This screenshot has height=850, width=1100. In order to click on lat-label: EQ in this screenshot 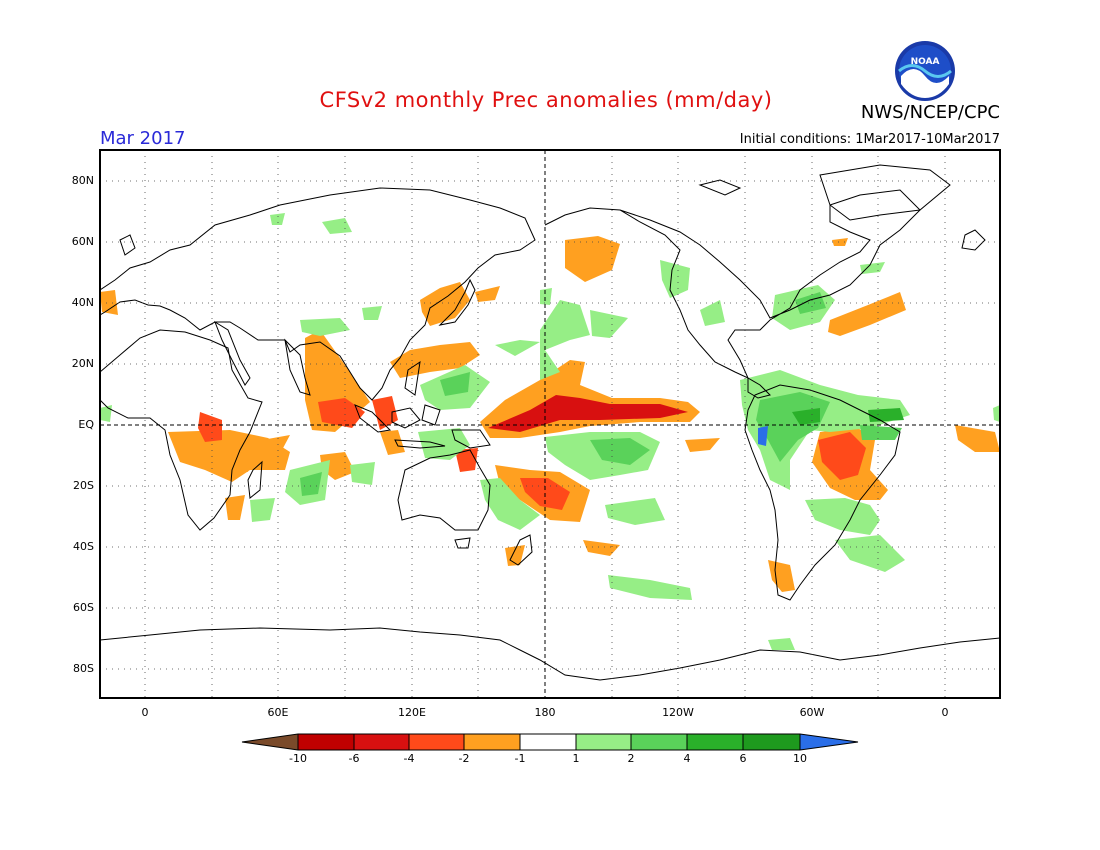, I will do `click(86, 424)`.